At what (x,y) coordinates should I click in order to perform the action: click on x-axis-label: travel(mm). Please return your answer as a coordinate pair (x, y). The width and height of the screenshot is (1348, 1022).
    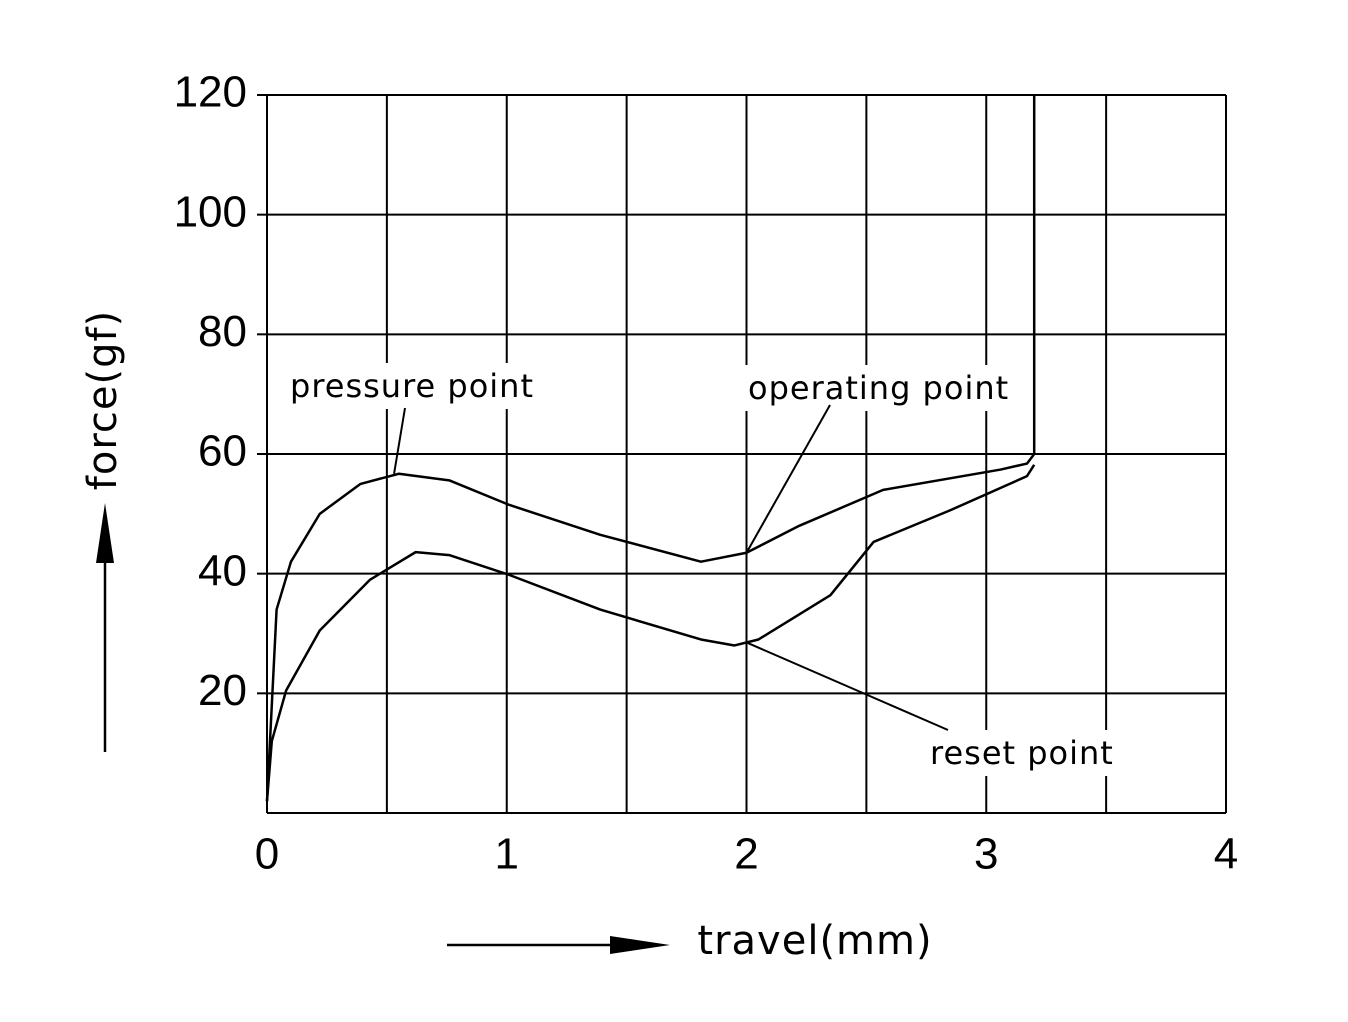
    Looking at the image, I should click on (814, 941).